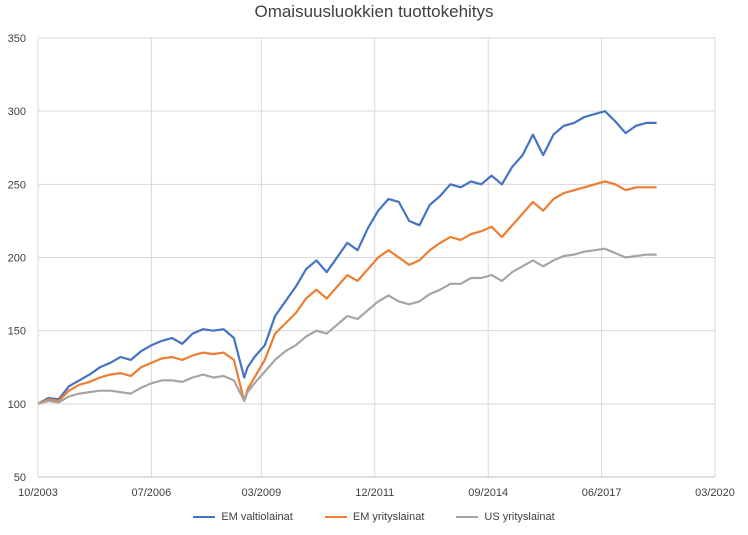  I want to click on legend-item-0: EM valtiolainat, so click(243, 517).